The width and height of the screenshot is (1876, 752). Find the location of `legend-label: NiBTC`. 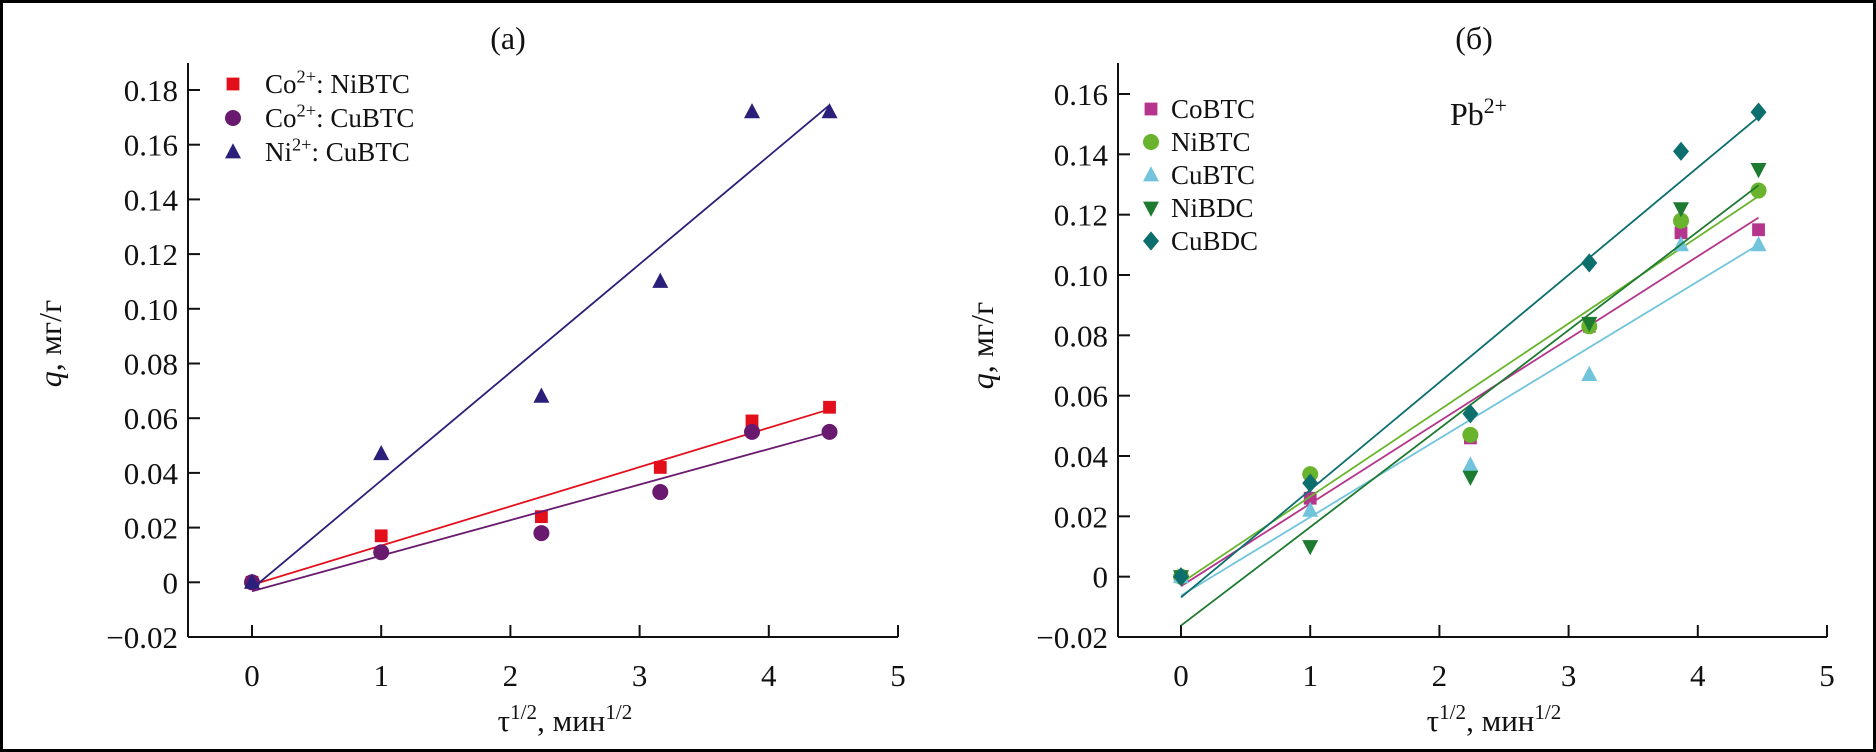

legend-label: NiBTC is located at coordinates (1211, 142).